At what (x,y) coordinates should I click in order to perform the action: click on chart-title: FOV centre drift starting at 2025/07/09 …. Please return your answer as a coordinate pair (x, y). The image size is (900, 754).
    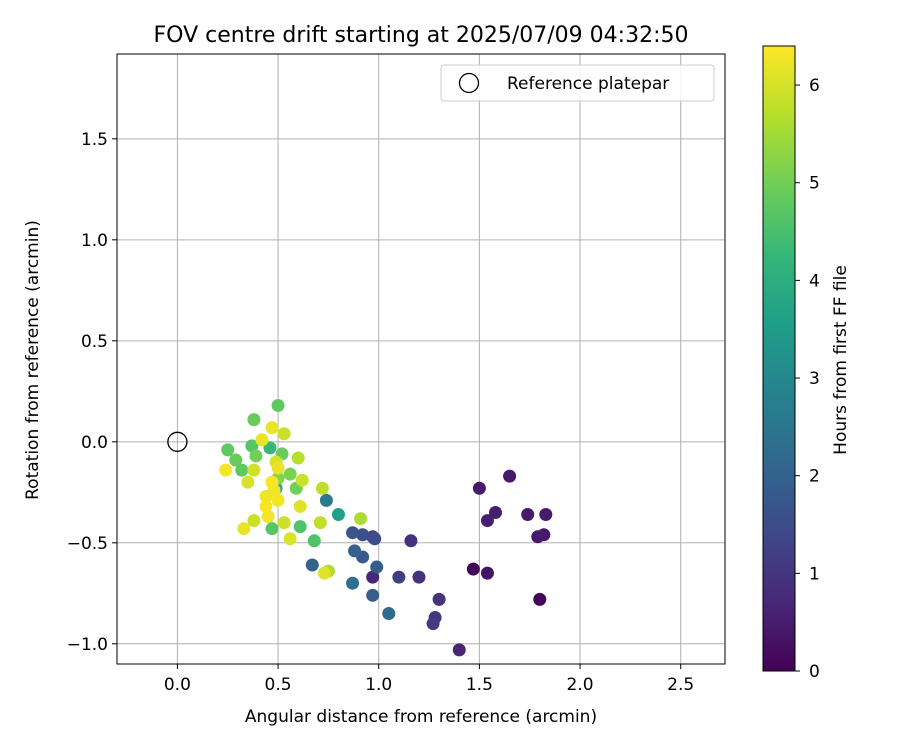
    Looking at the image, I should click on (421, 35).